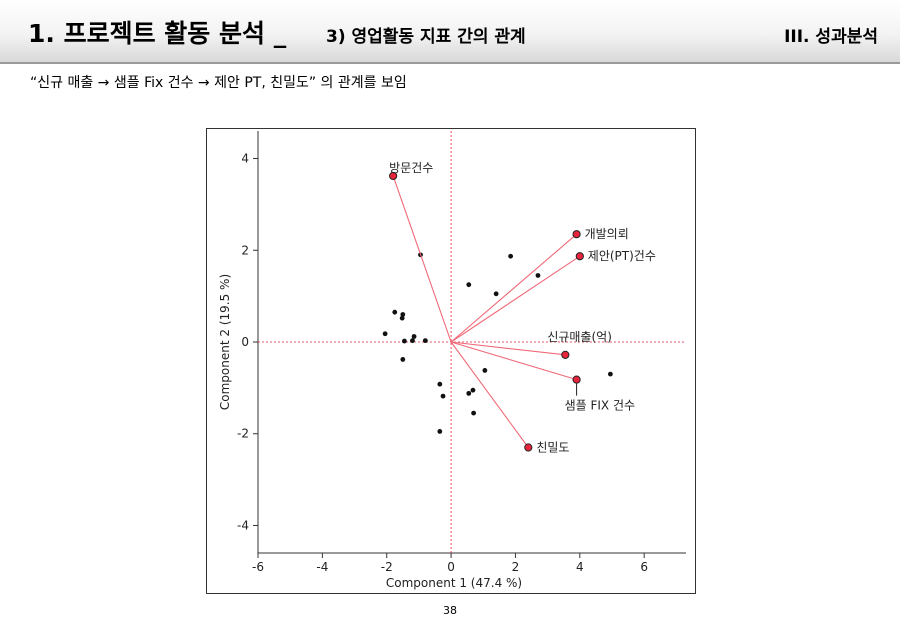 This screenshot has height=622, width=900. Describe the element at coordinates (245, 159) in the screenshot. I see `y-tick-label: 4` at that location.